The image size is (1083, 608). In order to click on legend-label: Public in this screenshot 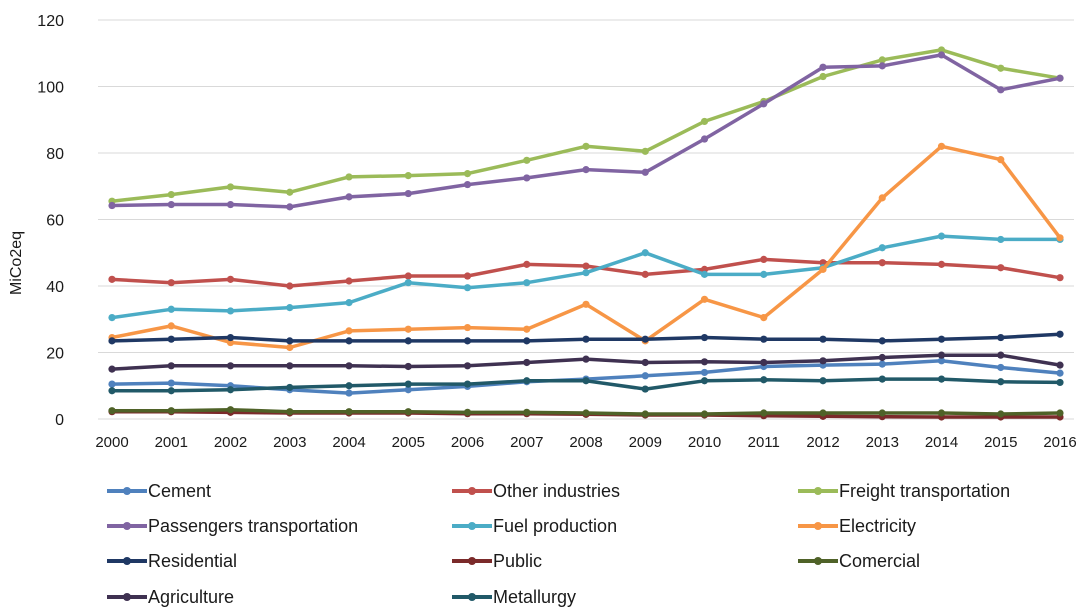, I will do `click(517, 561)`.